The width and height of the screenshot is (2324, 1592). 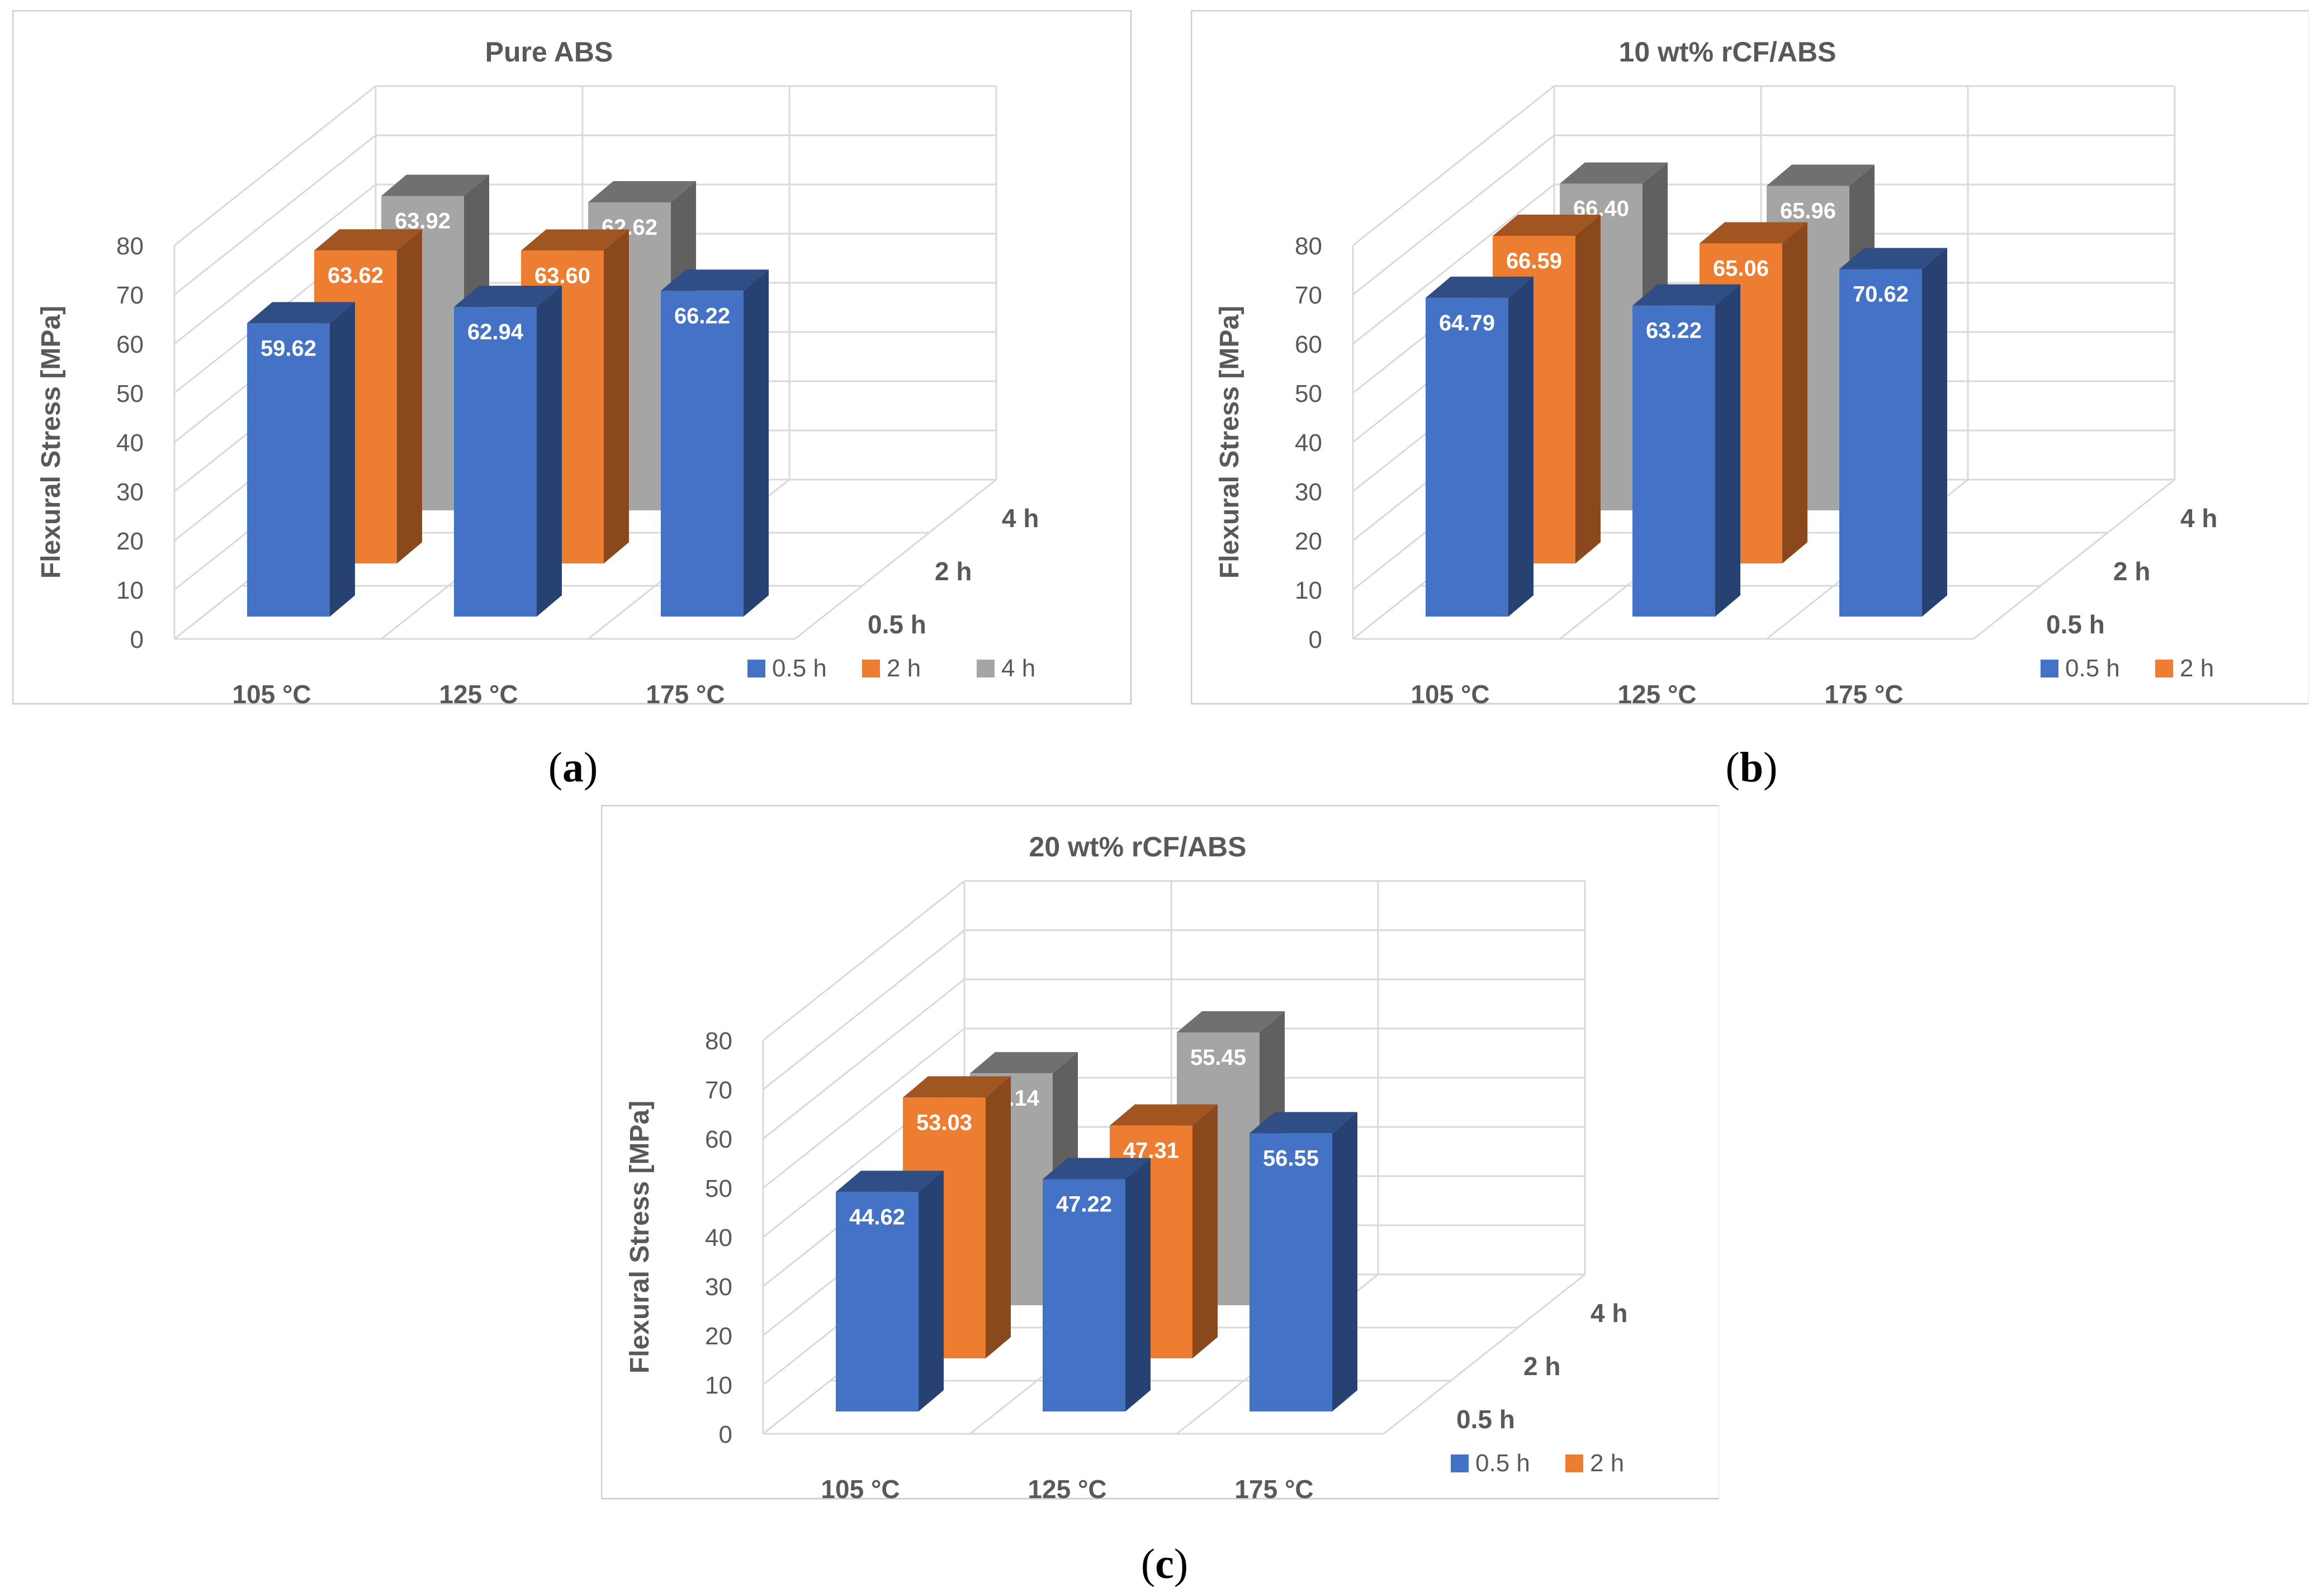 What do you see at coordinates (1770, 767) in the screenshot?
I see `caption-b-close: )` at bounding box center [1770, 767].